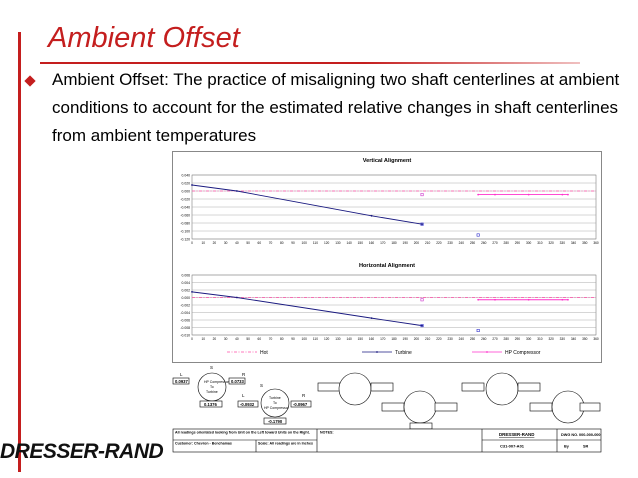  Describe the element at coordinates (186, 175) in the screenshot. I see `y-tick-label-0-0: 0.040` at that location.